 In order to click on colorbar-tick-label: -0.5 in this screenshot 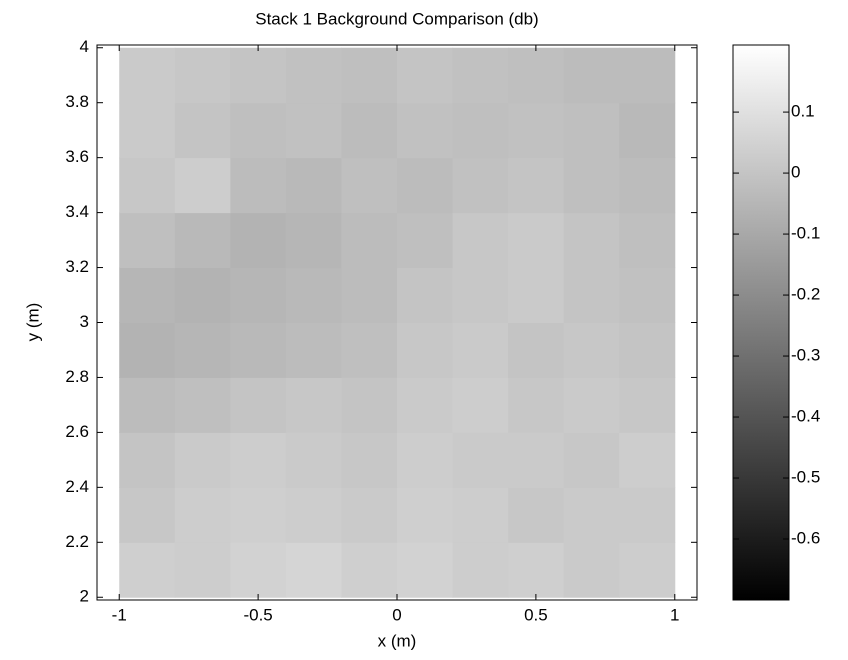, I will do `click(805, 477)`.